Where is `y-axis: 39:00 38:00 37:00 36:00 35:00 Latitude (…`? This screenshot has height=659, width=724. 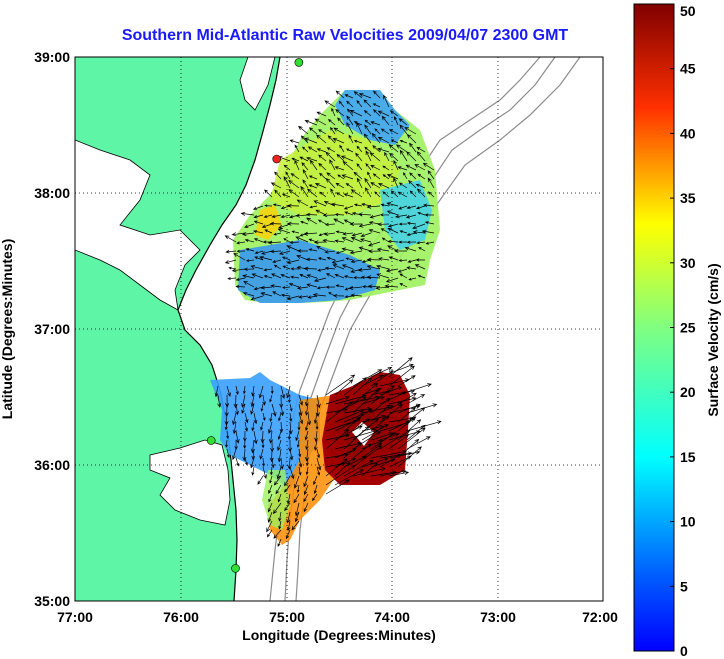
y-axis: 39:00 38:00 37:00 36:00 35:00 Latitude (… is located at coordinates (35, 329).